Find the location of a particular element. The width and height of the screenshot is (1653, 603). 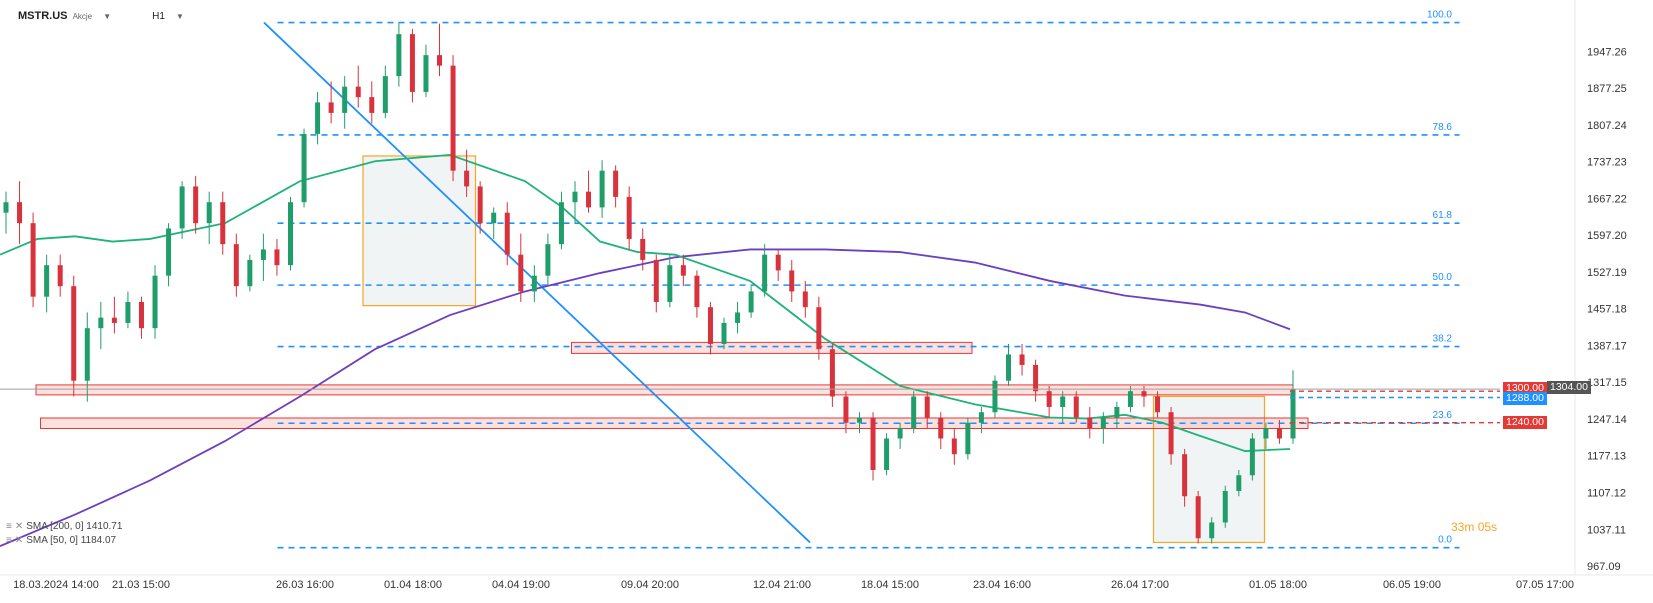

legend-sma50: ≡ ✕ SMA [50, 0] 1184.07 is located at coordinates (61, 540).